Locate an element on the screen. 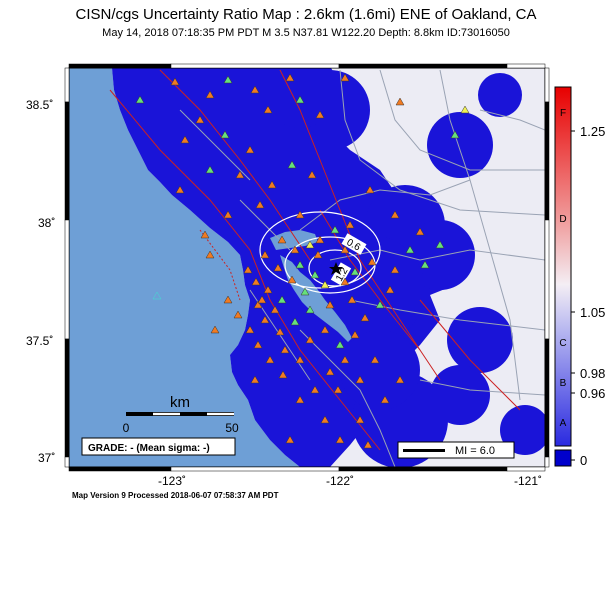 The width and height of the screenshot is (612, 591). svg-text: 1.25 is located at coordinates (592, 131).